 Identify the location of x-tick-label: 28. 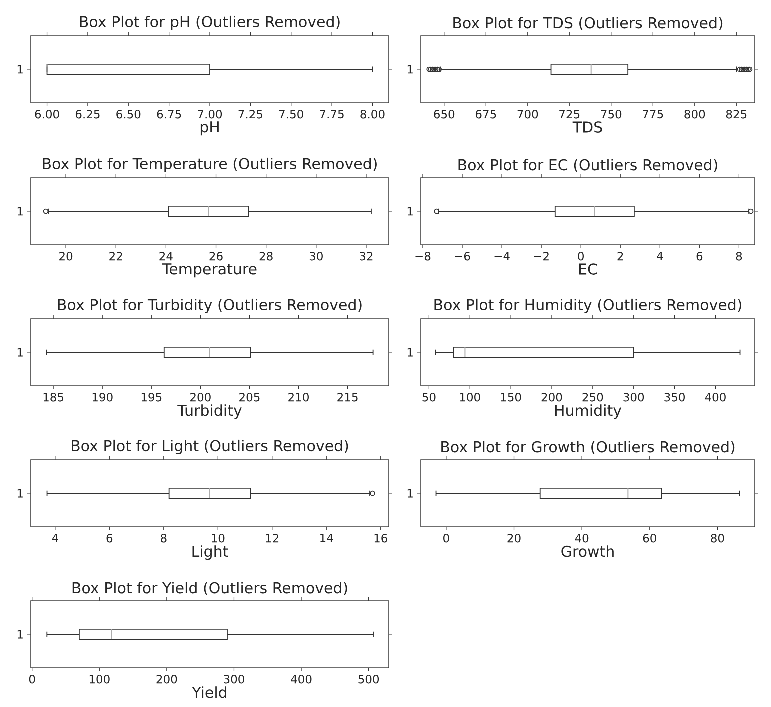
(266, 256).